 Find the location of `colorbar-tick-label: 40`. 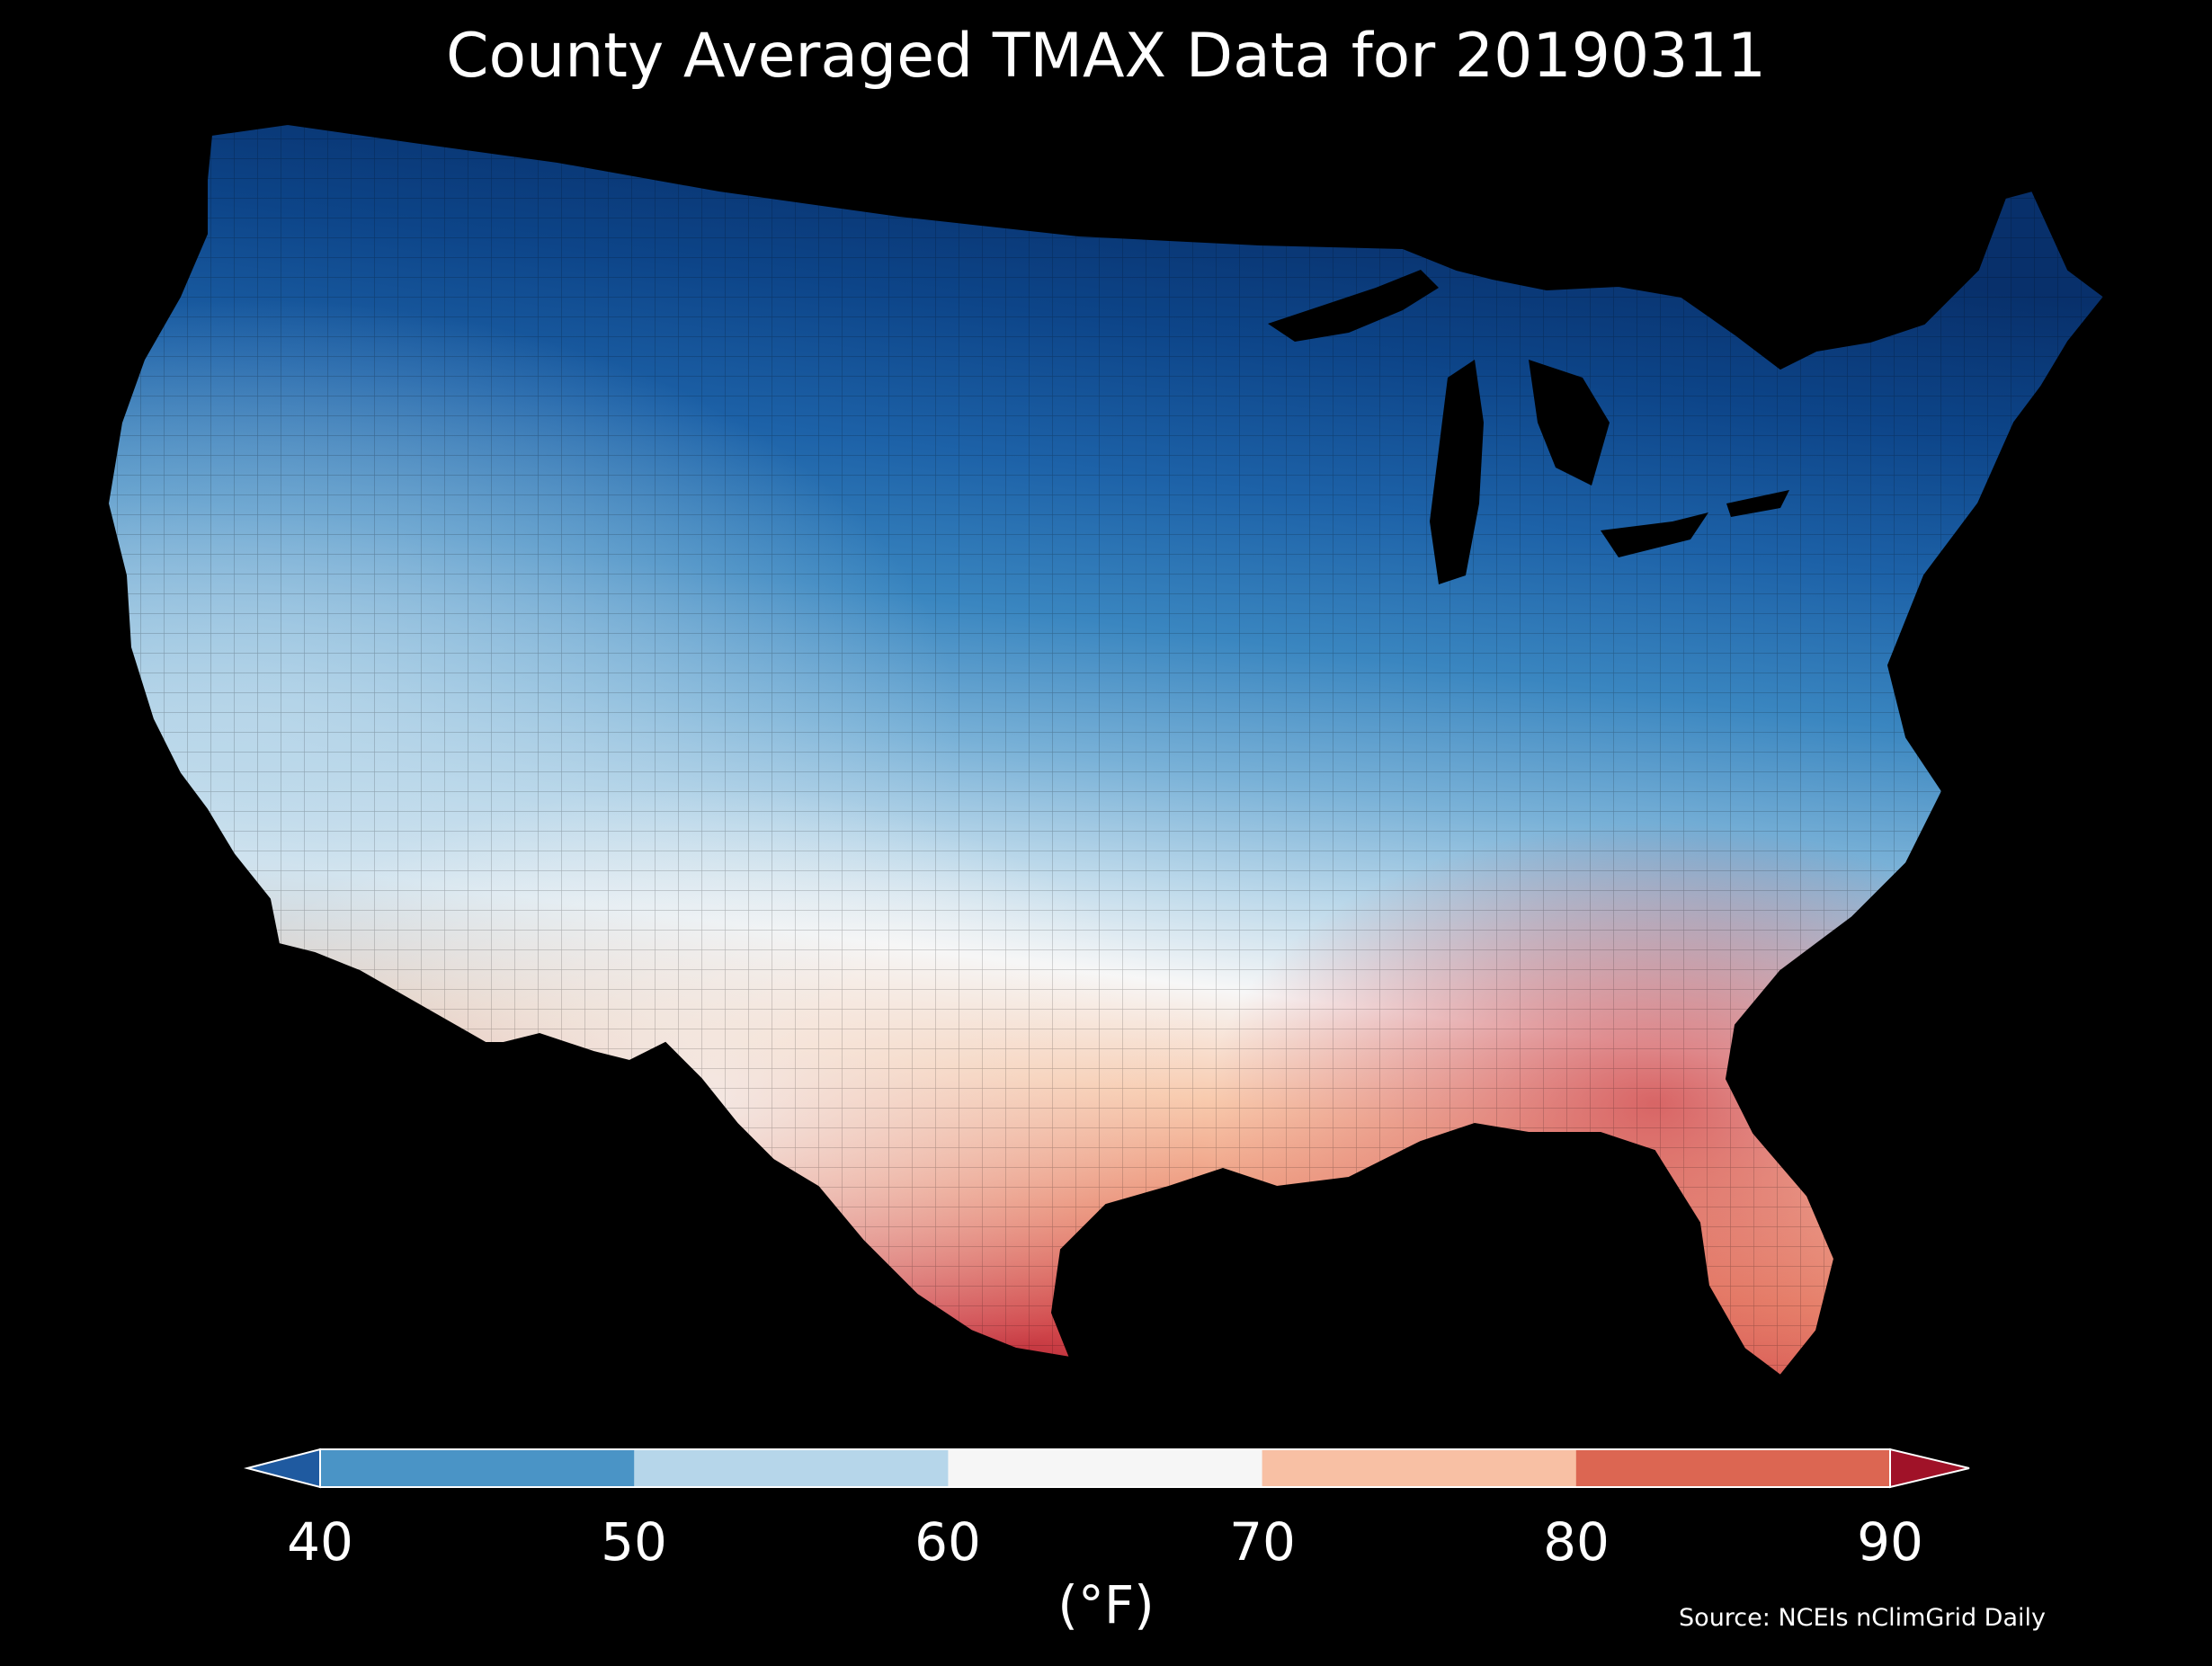

colorbar-tick-label: 40 is located at coordinates (320, 1542).